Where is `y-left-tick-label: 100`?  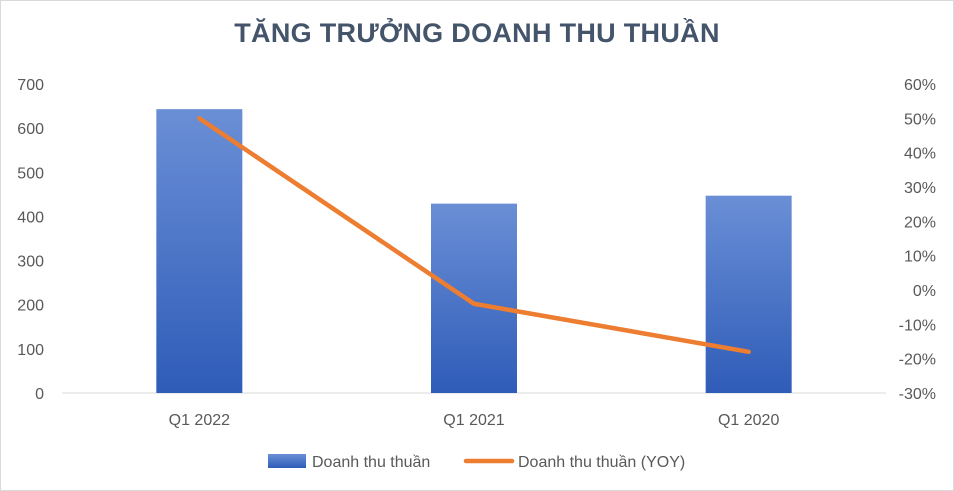 y-left-tick-label: 100 is located at coordinates (30, 350).